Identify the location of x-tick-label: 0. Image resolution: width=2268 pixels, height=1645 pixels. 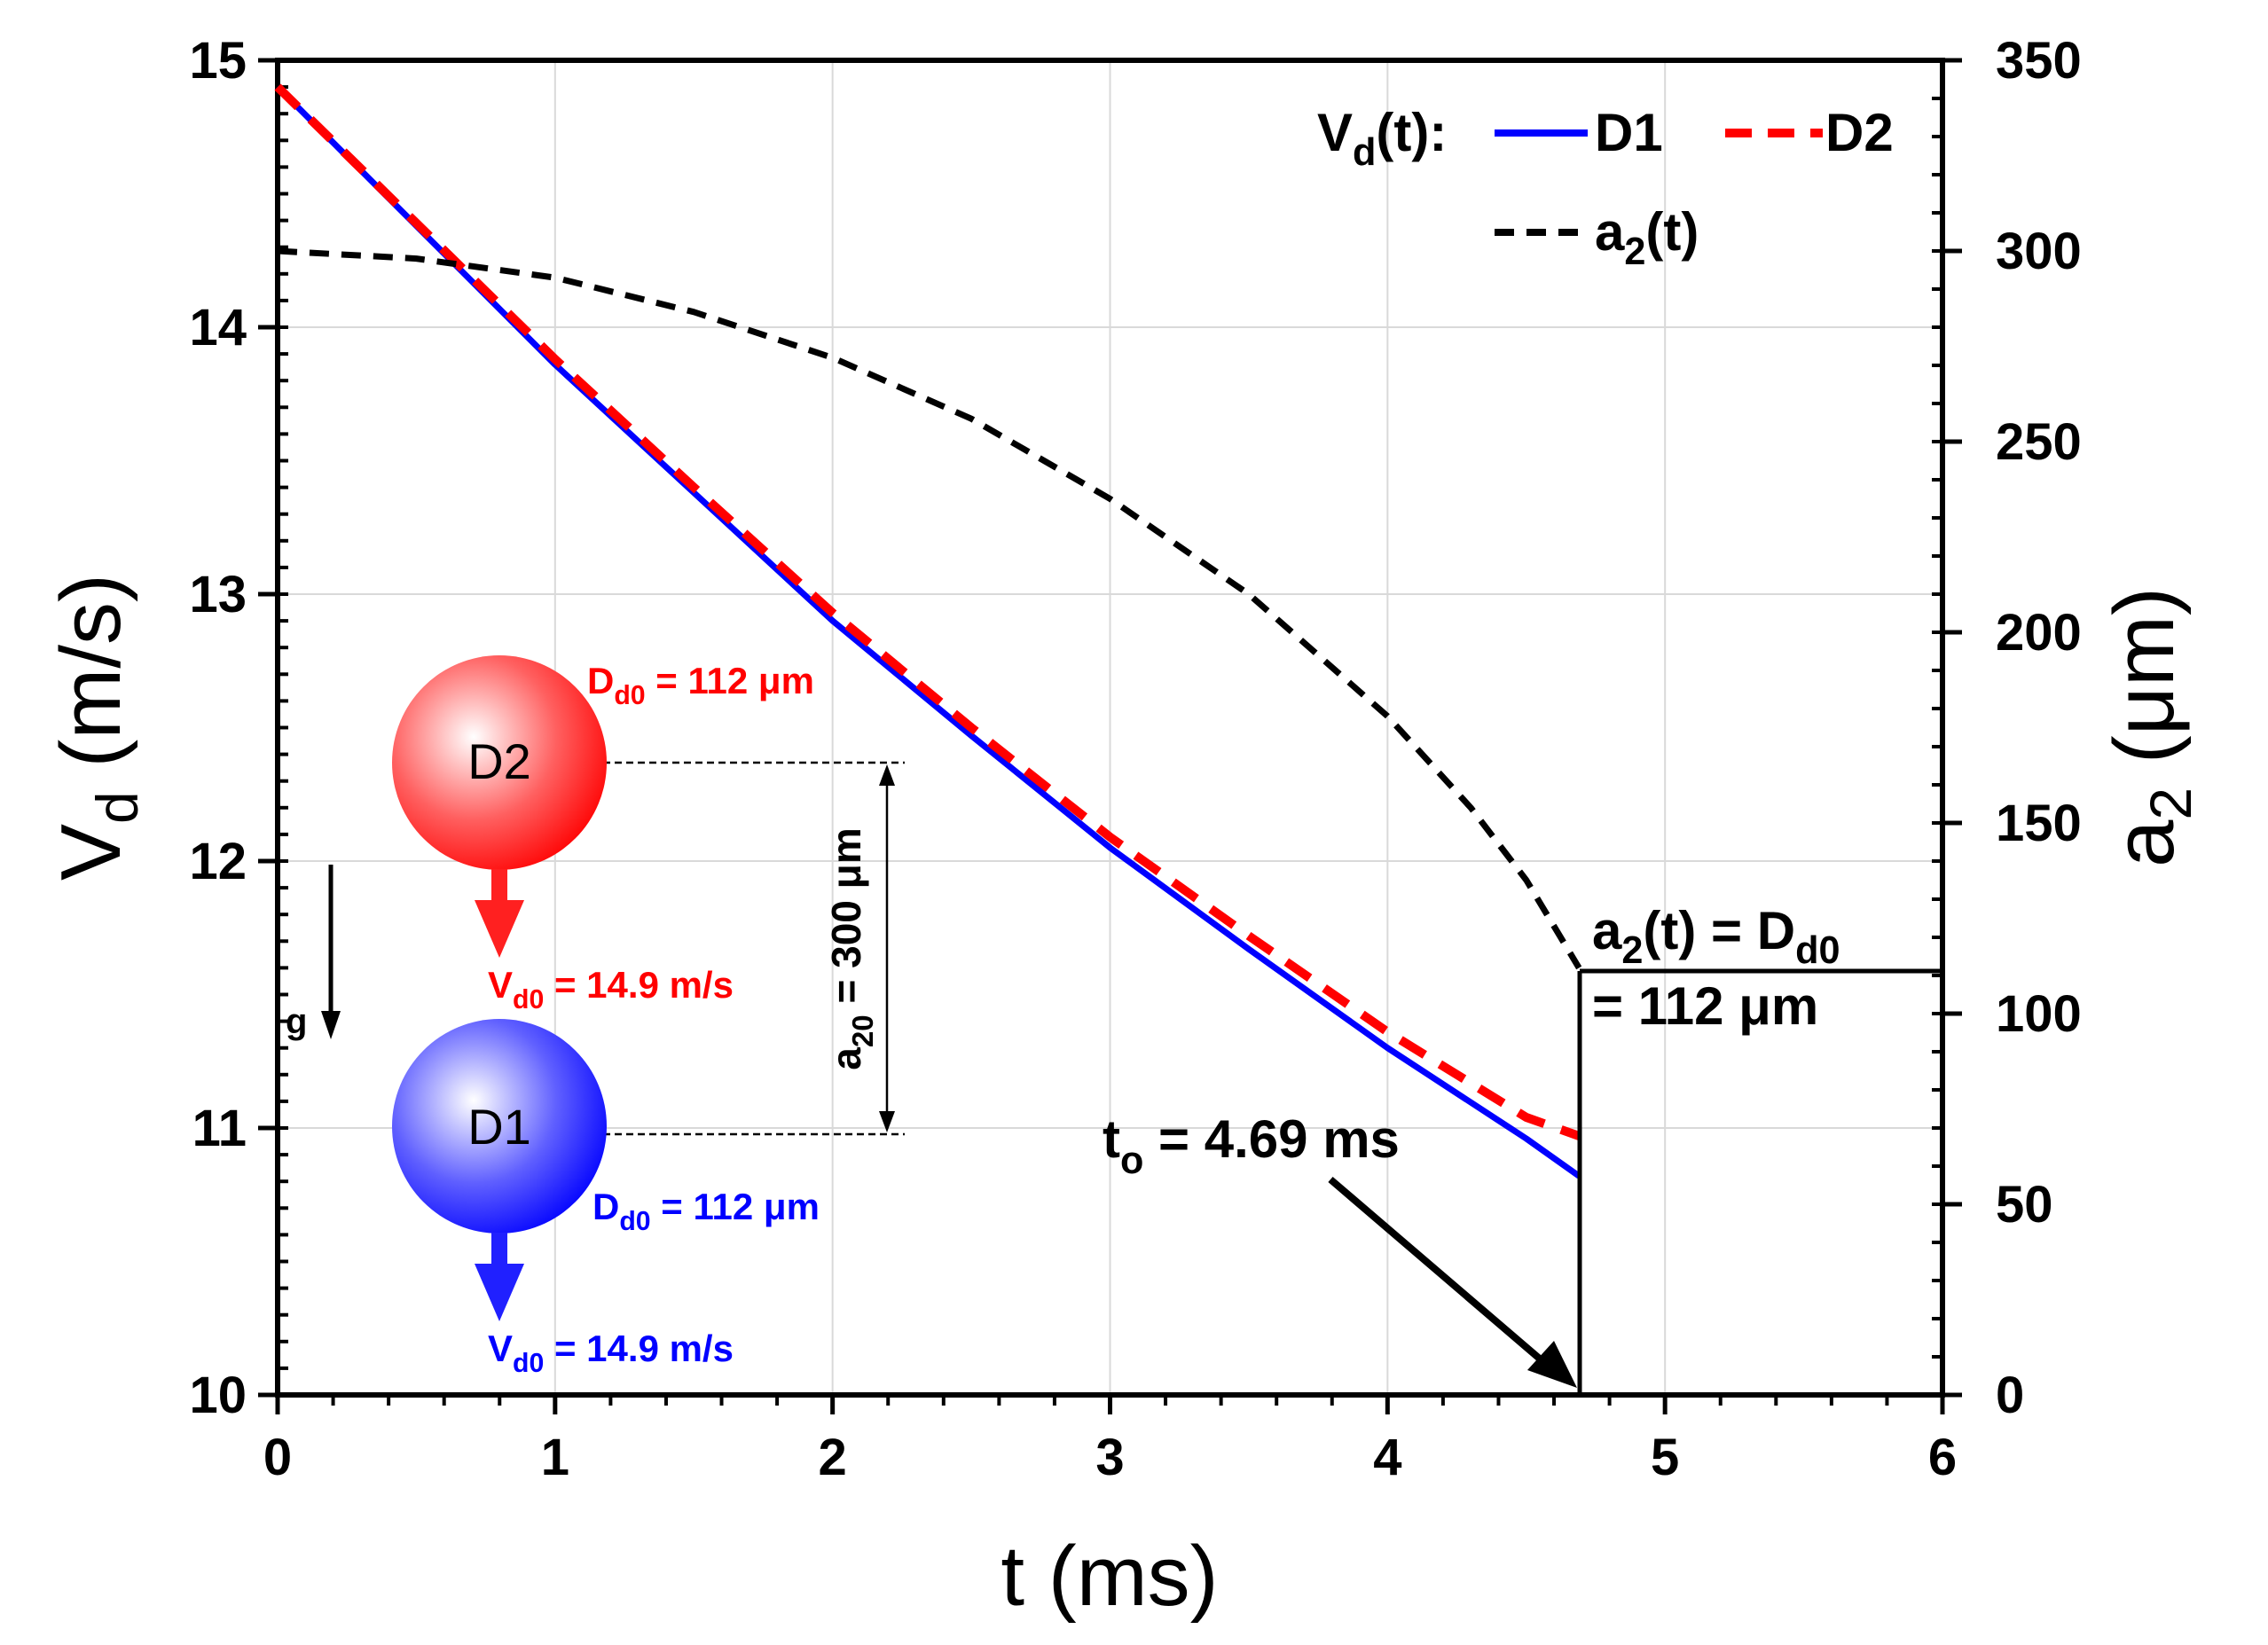
(278, 1457).